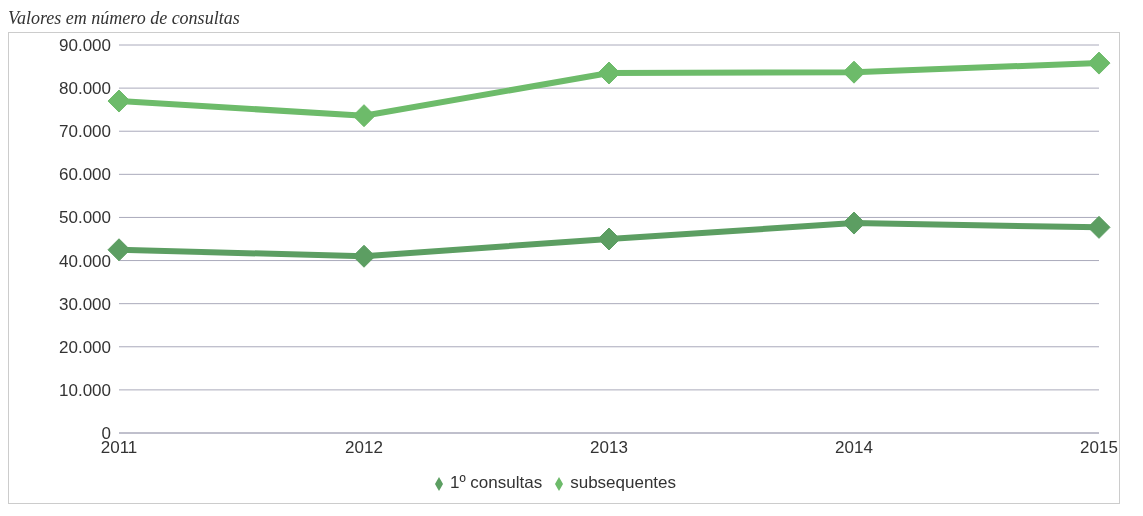 This screenshot has height=516, width=1143. Describe the element at coordinates (85, 175) in the screenshot. I see `y-tick-label: 60.000` at that location.